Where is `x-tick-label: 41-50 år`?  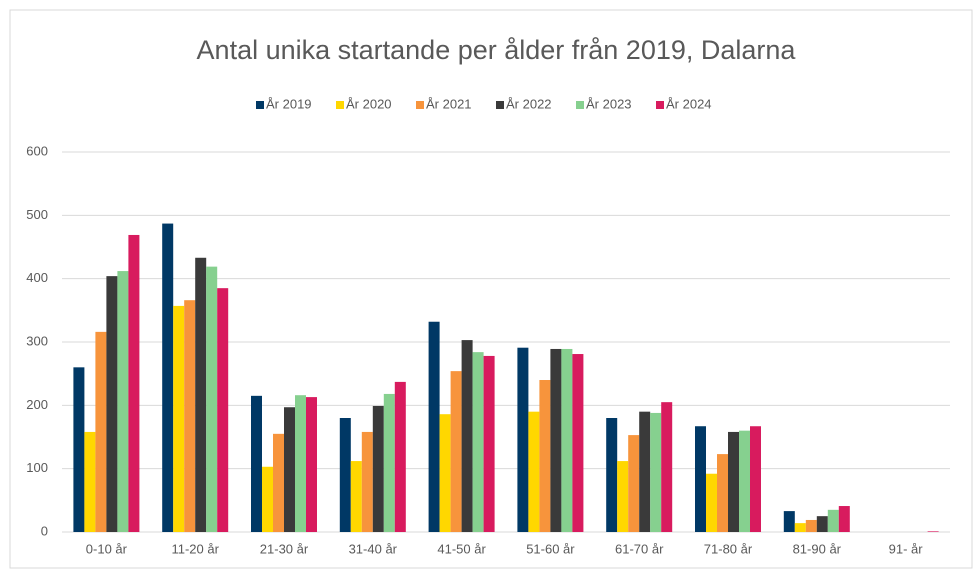
x-tick-label: 41-50 år is located at coordinates (461, 548).